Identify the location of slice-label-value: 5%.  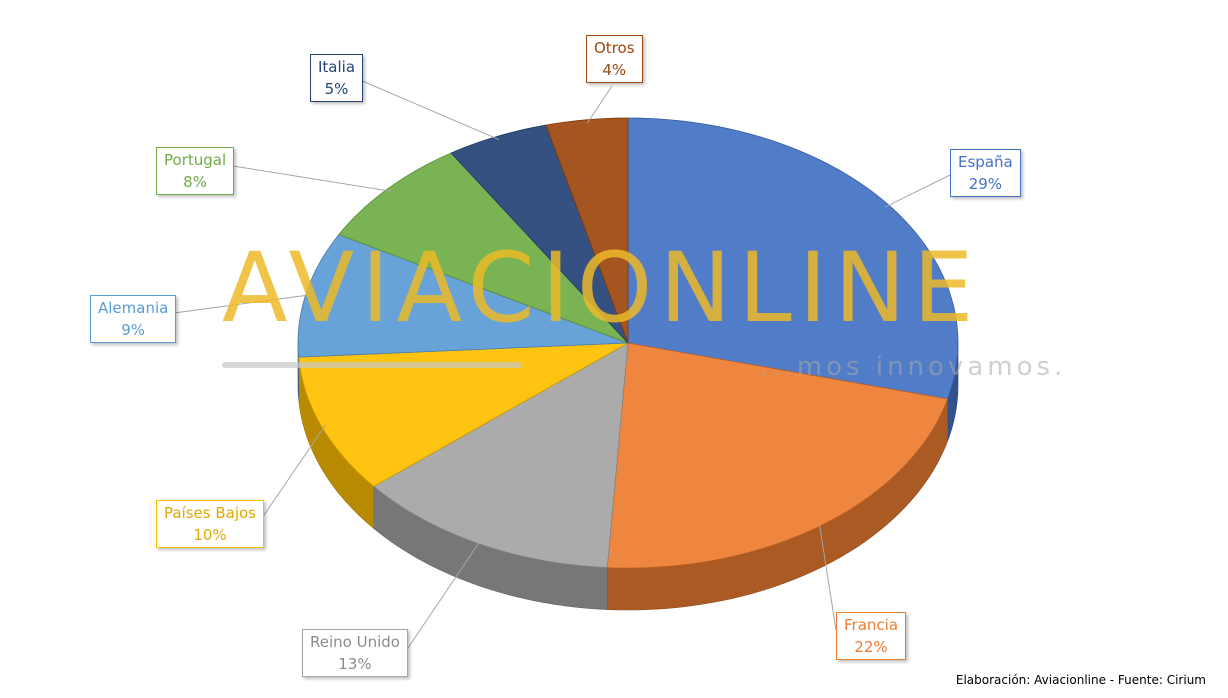
(336, 89).